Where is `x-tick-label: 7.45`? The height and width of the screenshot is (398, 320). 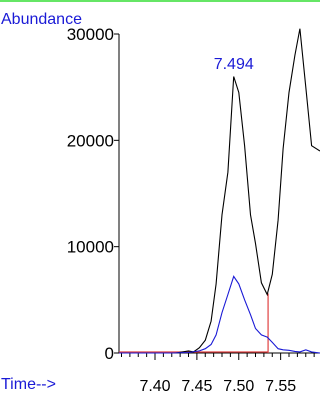 x-tick-label: 7.45 is located at coordinates (196, 386).